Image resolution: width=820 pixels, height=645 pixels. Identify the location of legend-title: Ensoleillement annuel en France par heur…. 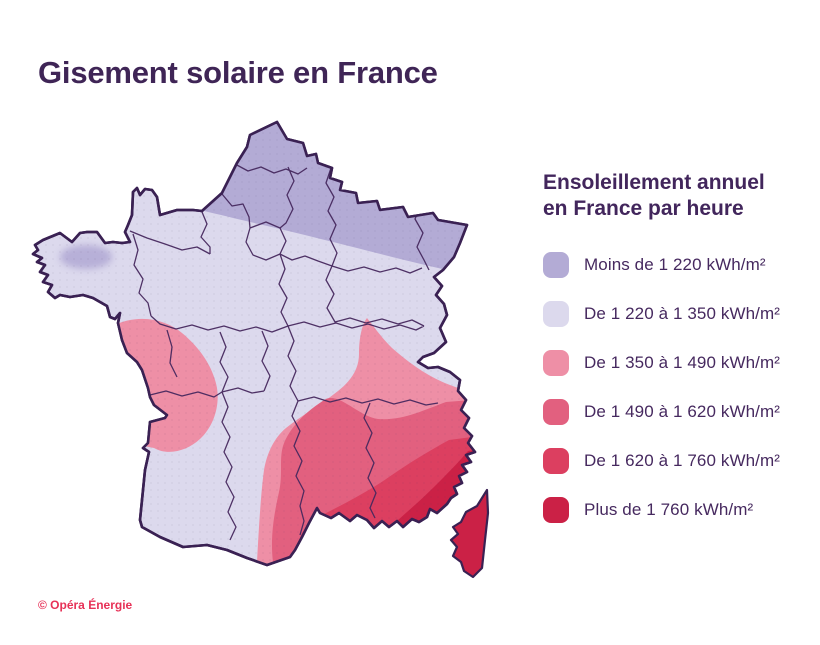
(654, 195).